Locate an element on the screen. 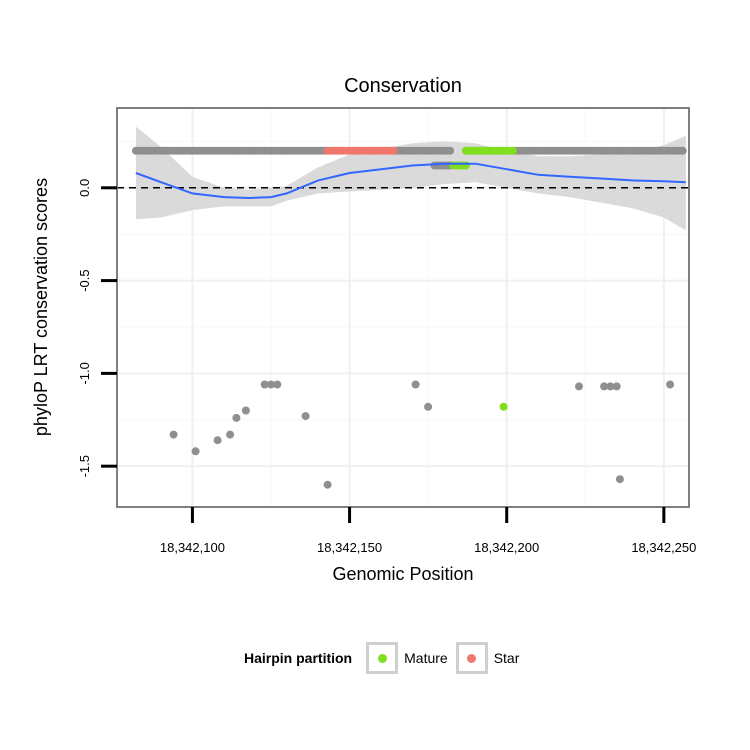 This screenshot has height=750, width=750. chart-title: Conservation is located at coordinates (403, 86).